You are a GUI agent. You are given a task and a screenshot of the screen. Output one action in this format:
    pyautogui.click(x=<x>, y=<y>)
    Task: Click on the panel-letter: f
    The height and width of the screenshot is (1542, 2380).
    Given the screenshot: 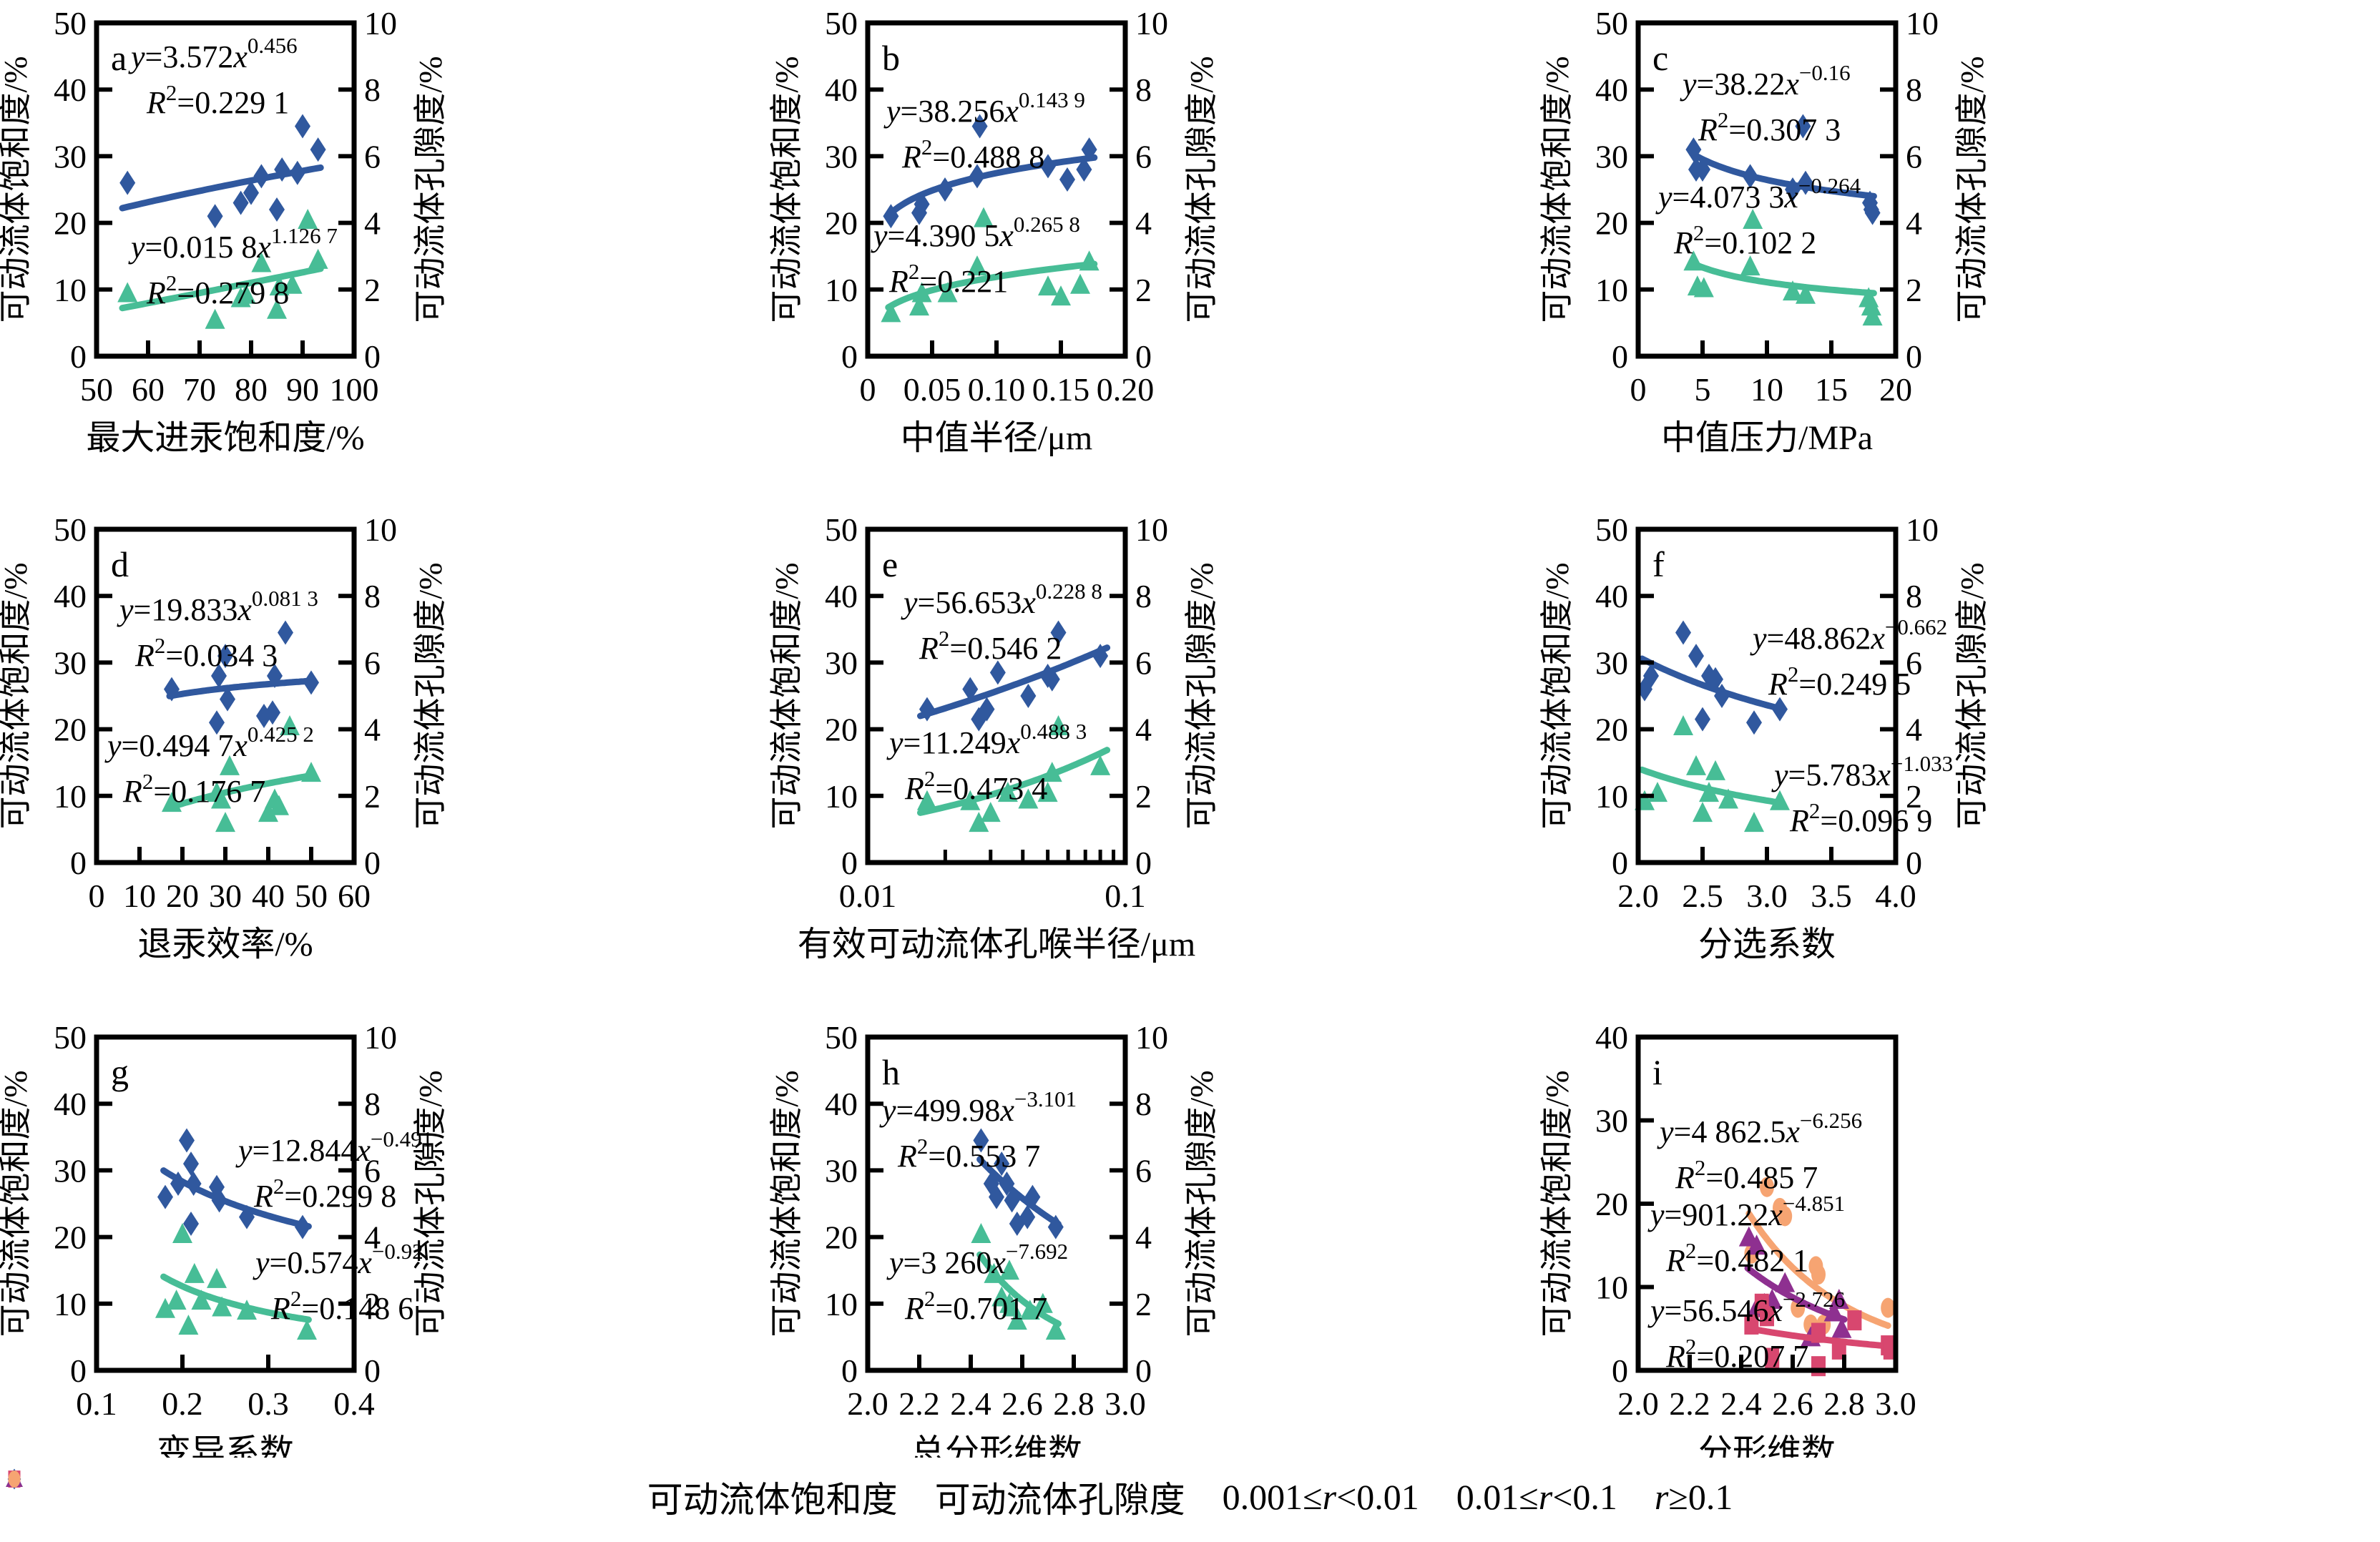 What is the action you would take?
    pyautogui.click(x=1658, y=564)
    